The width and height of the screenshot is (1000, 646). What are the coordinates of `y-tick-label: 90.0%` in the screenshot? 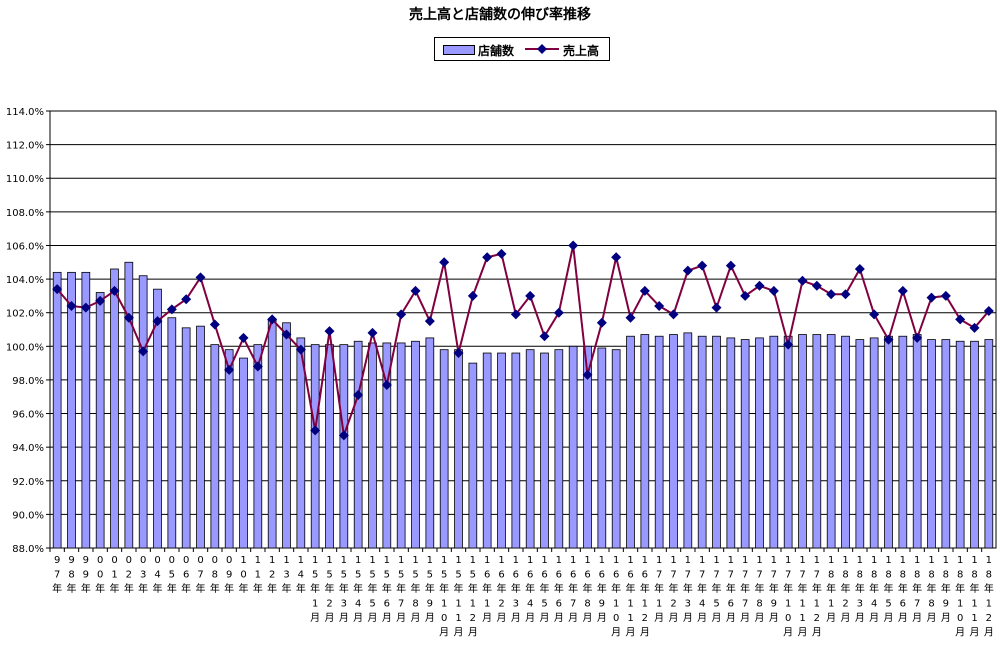 It's located at (28, 515).